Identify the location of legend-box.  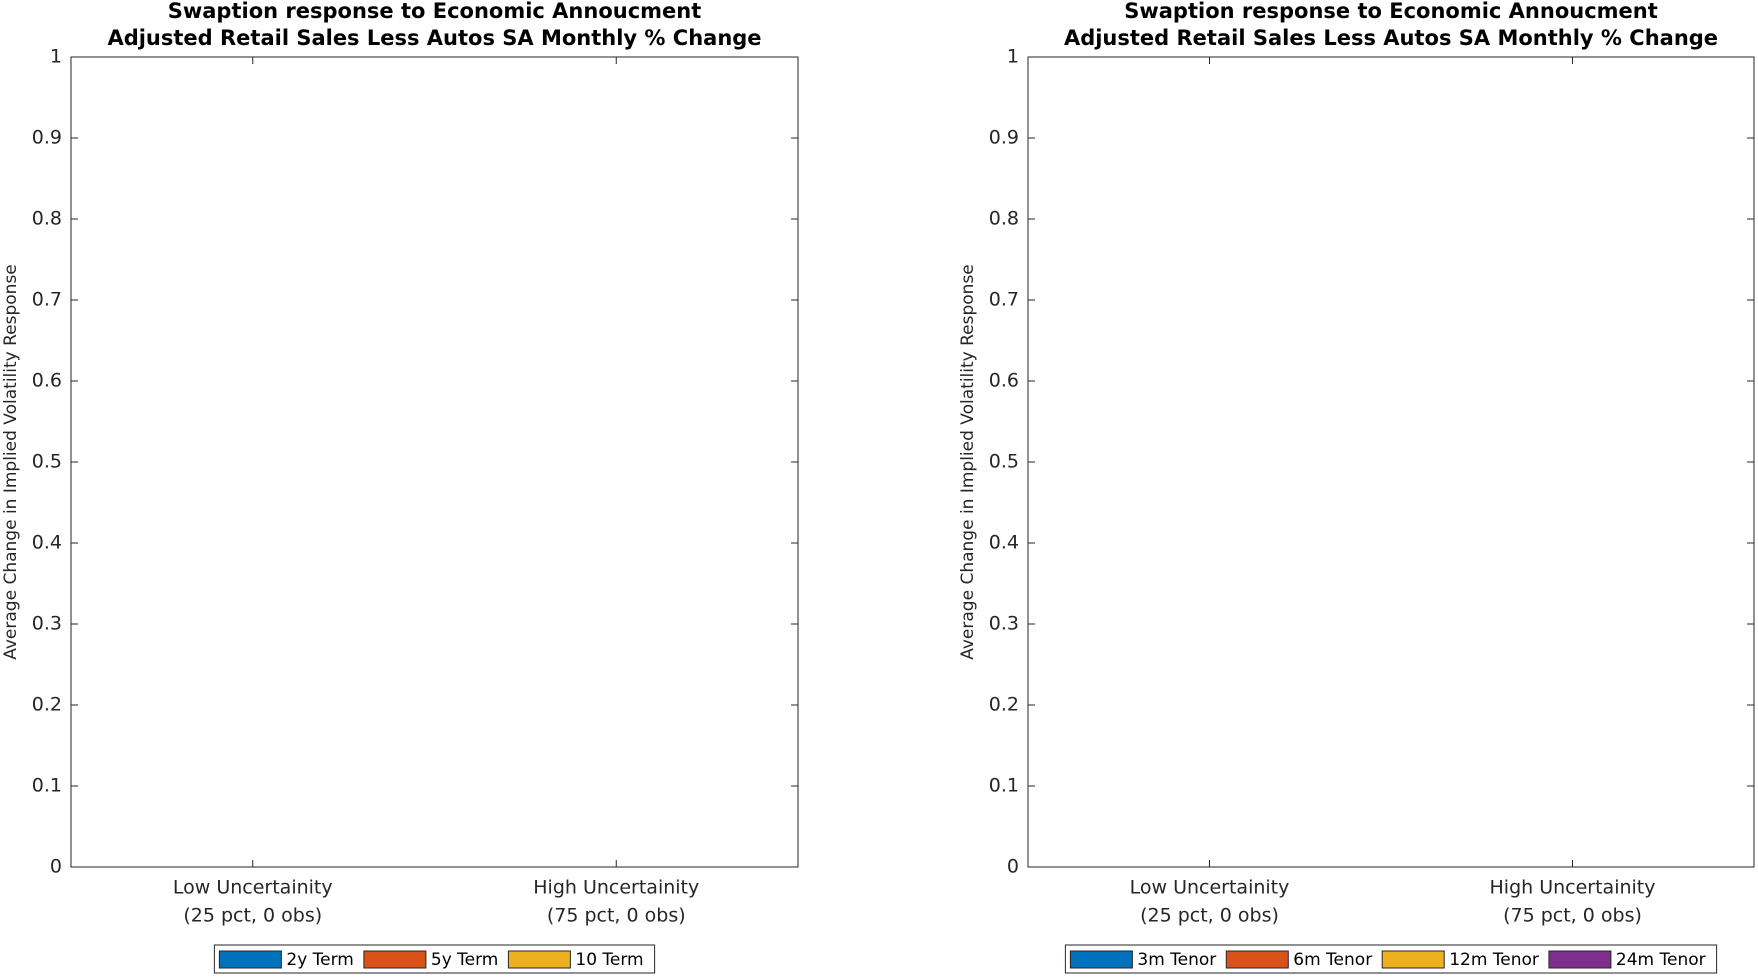
(434, 959).